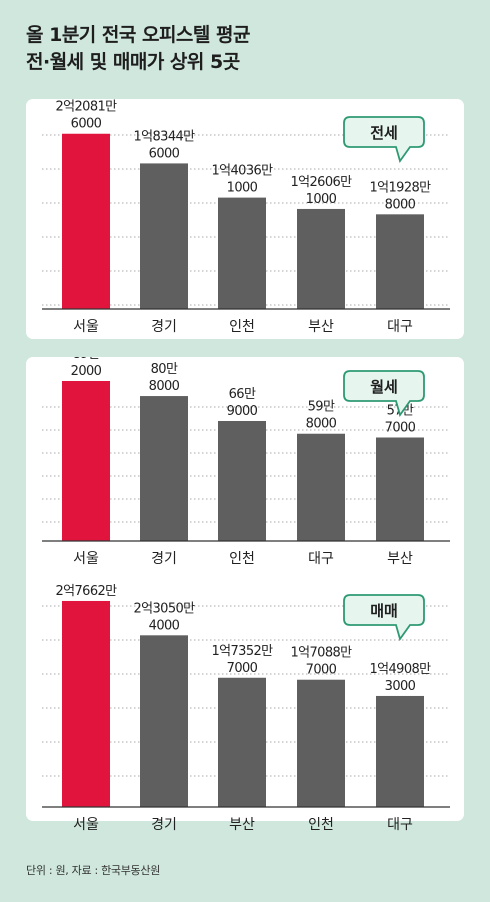 The height and width of the screenshot is (902, 490). What do you see at coordinates (242, 651) in the screenshot?
I see `data-label: 1억7352만` at bounding box center [242, 651].